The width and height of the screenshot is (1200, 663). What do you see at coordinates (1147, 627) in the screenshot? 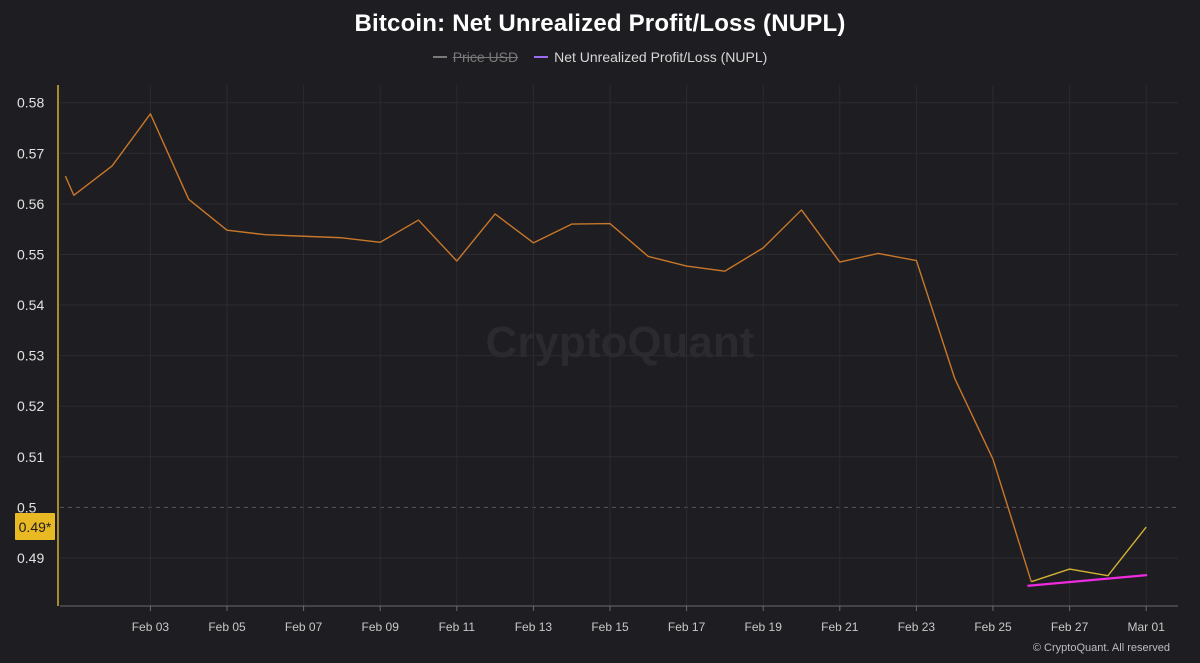
I see `x-tick-label: Mar 01` at bounding box center [1147, 627].